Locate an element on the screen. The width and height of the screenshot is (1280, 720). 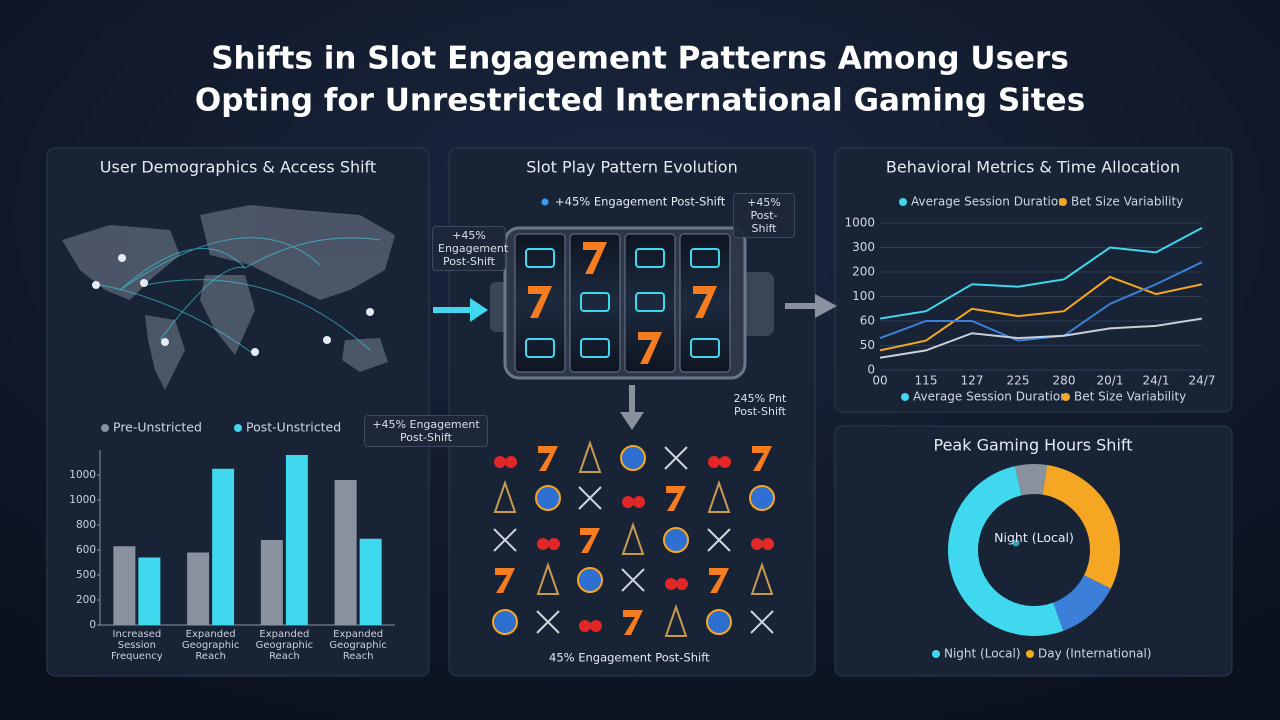
x-tick-label: 280 is located at coordinates (1064, 381).